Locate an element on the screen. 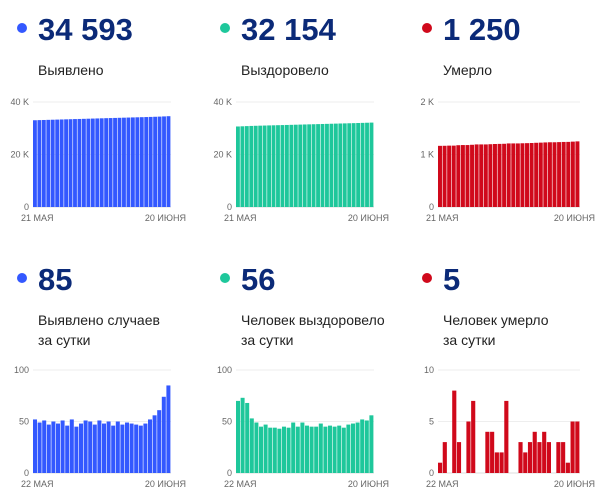 The image size is (605, 491). headline-value: 32 154 is located at coordinates (288, 29).